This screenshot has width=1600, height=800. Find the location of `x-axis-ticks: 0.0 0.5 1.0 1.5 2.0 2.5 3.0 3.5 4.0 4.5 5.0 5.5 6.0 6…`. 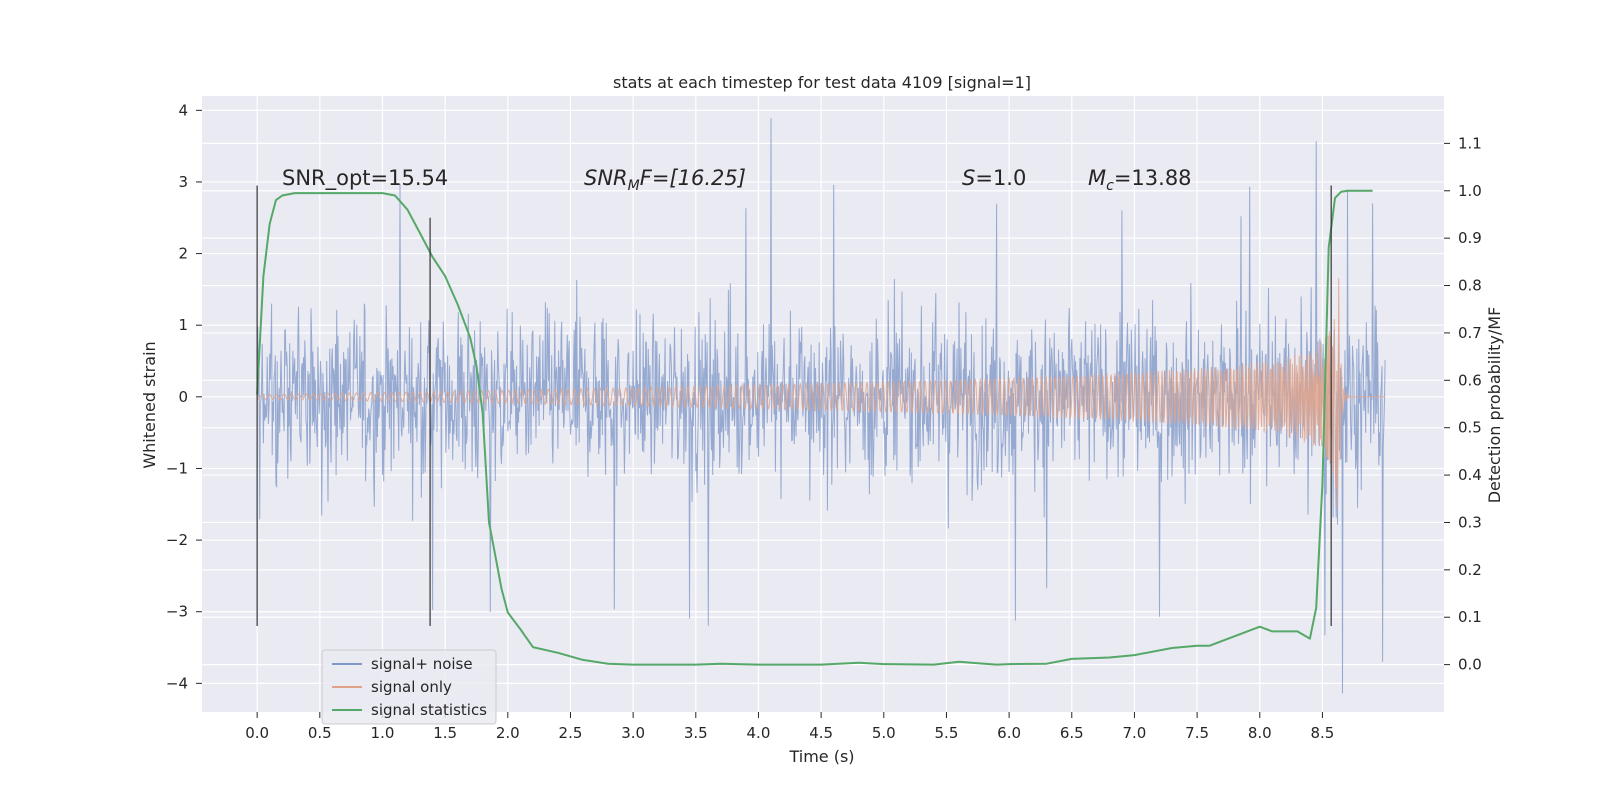

x-axis-ticks: 0.0 0.5 1.0 1.5 2.0 2.5 3.0 3.5 4.0 4.5 5.0 5.5 6.0 6… is located at coordinates (789, 727).